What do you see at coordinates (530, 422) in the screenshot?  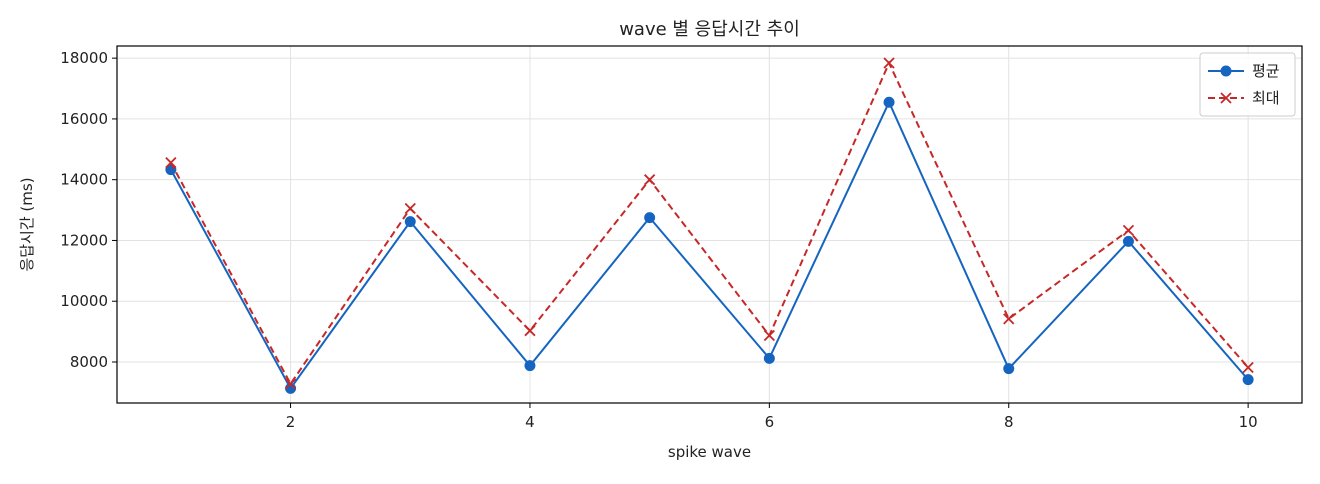 I see `x-tick-label: 4` at bounding box center [530, 422].